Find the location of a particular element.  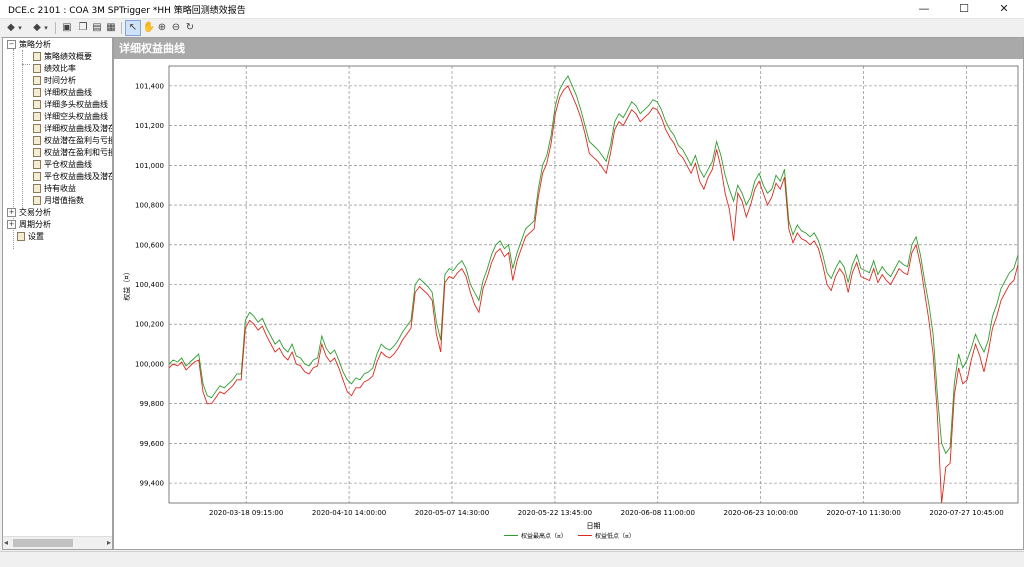

tree-node-settings: 设置 is located at coordinates (30, 237).